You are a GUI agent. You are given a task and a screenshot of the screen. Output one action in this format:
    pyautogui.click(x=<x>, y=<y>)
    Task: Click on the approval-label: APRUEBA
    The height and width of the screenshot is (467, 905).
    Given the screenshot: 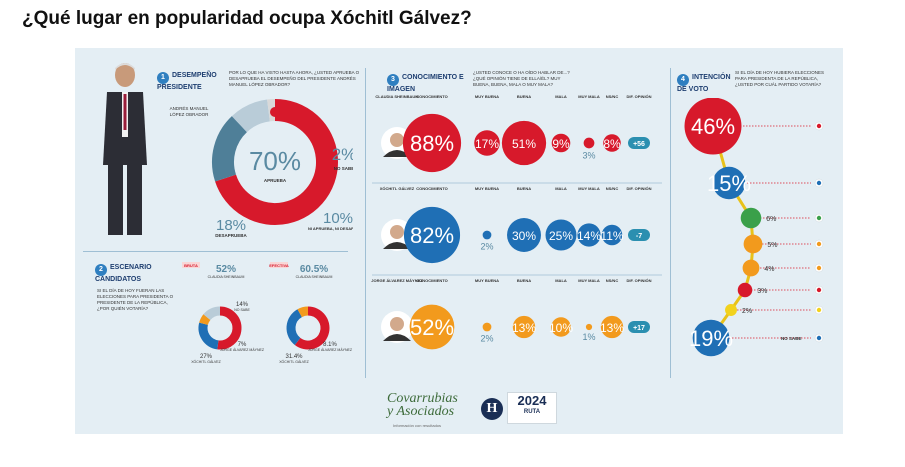 What is the action you would take?
    pyautogui.click(x=275, y=180)
    